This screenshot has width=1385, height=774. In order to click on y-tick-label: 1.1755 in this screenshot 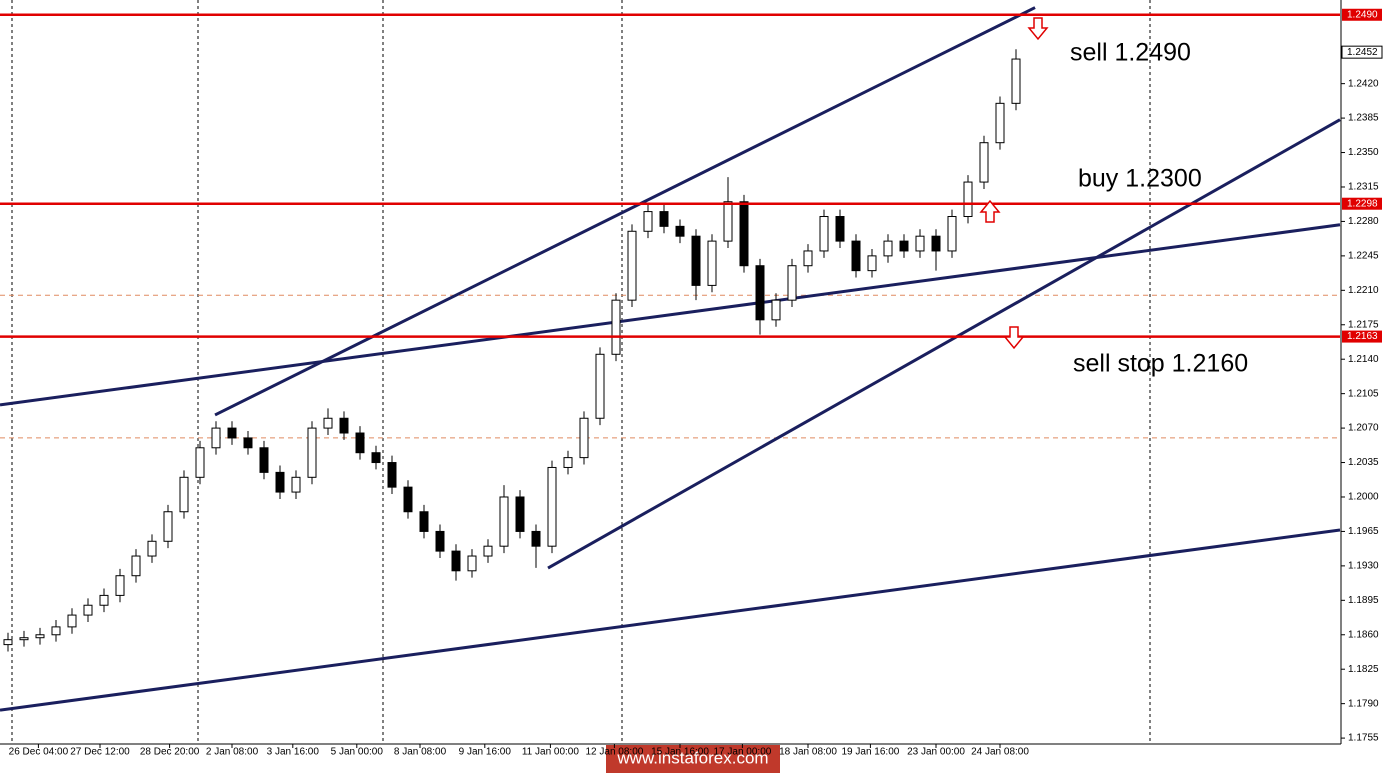, I will do `click(1363, 738)`.